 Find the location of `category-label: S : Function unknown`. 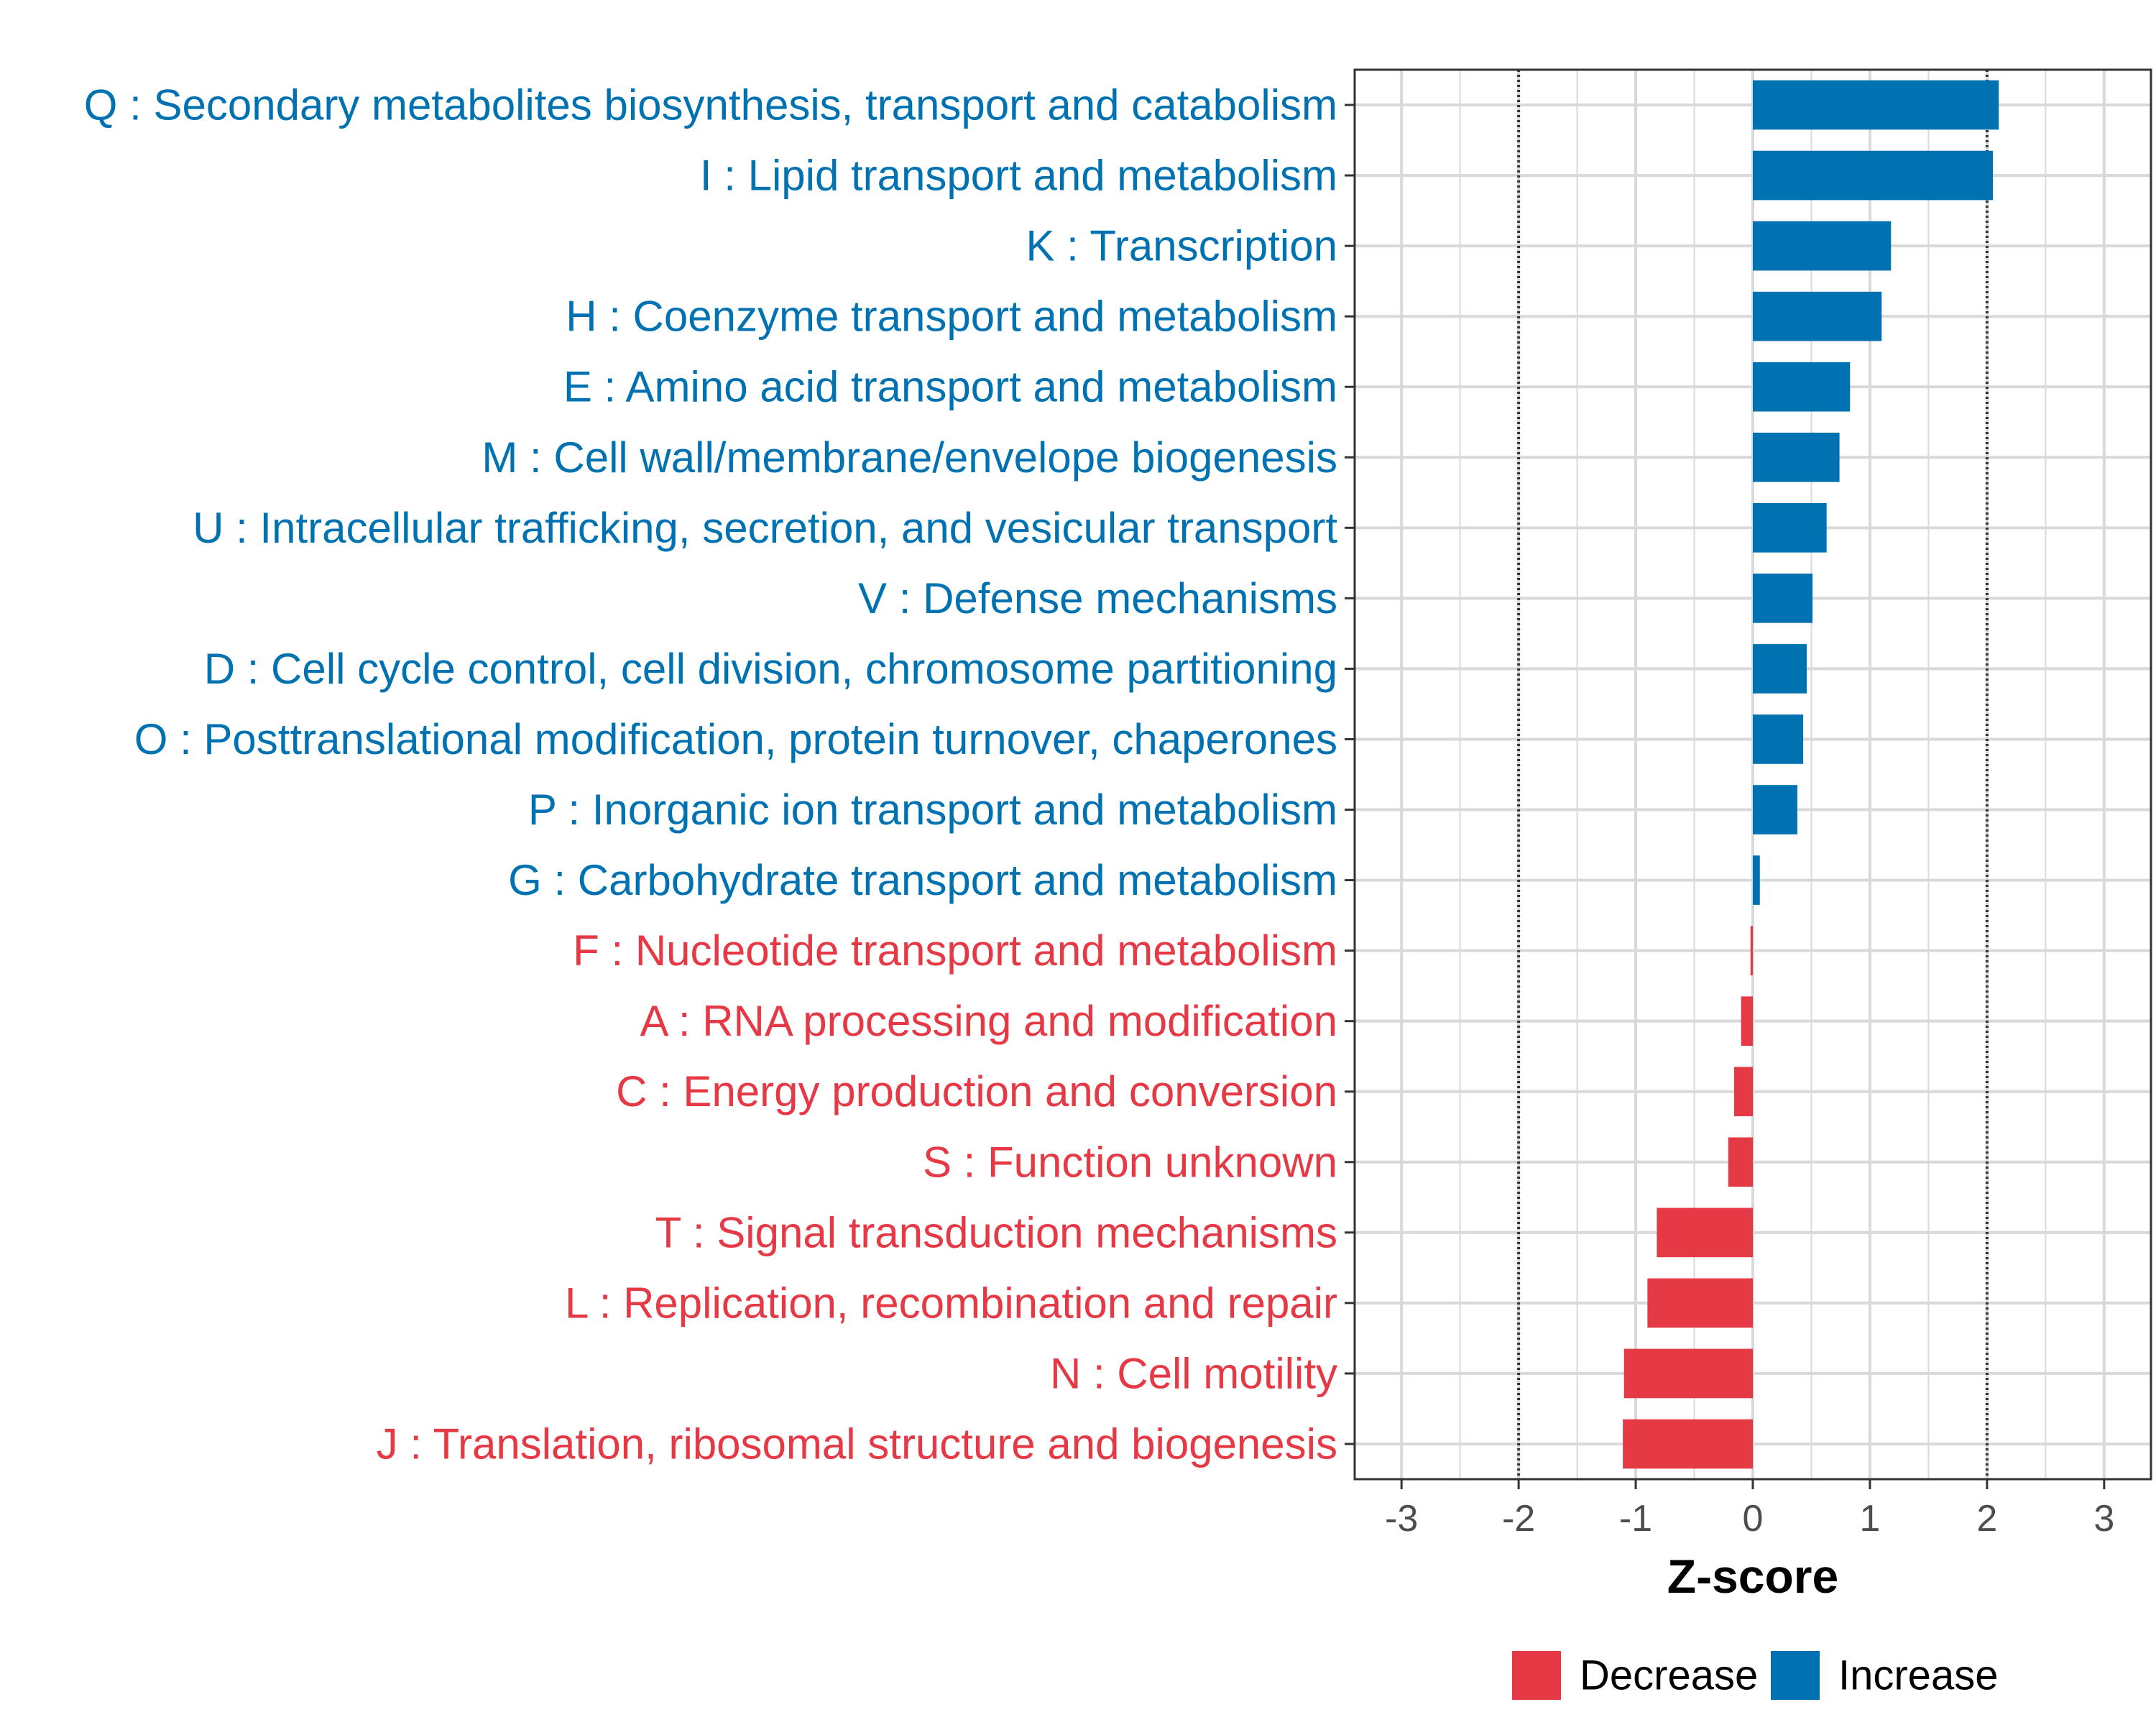

category-label: S : Function unknown is located at coordinates (1130, 1162).